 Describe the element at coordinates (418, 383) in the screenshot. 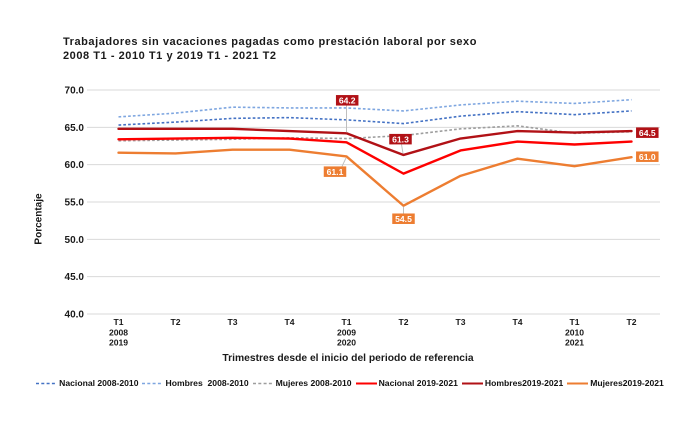

I see `legend-label: Nacional 2019-2021` at that location.